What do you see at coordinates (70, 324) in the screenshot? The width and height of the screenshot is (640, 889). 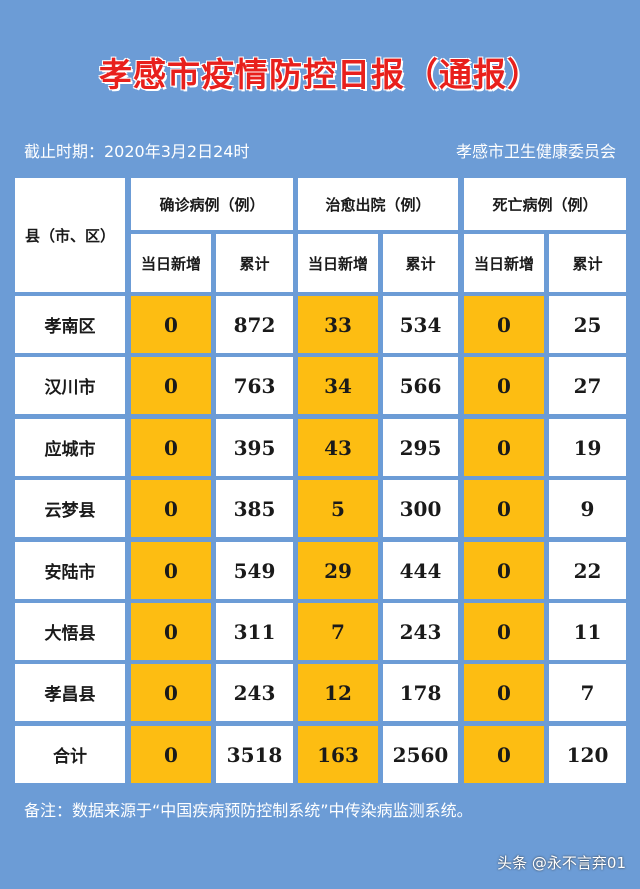 I see `row-region-name: 孝南区` at bounding box center [70, 324].